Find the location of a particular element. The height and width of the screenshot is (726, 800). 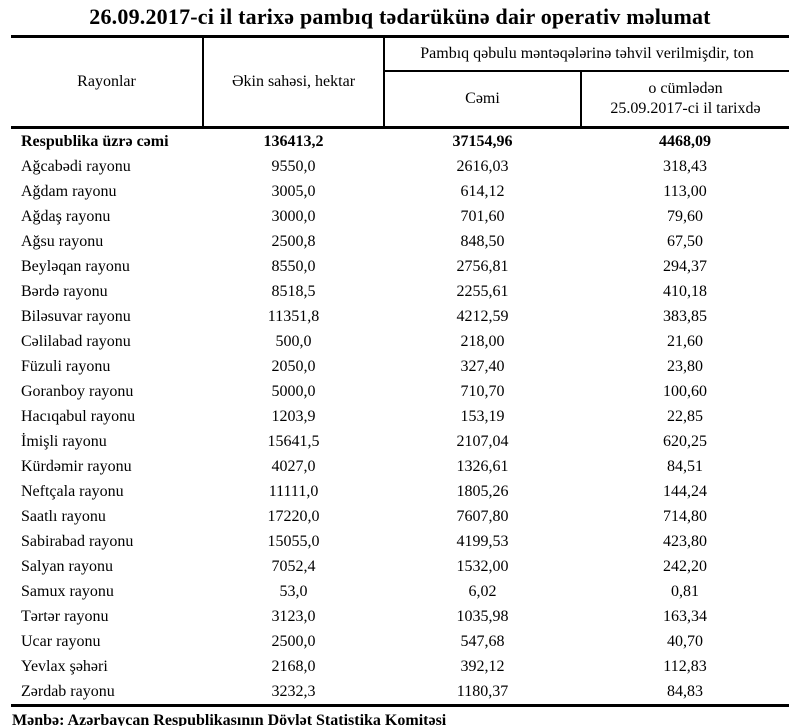

row-total: 218,00 is located at coordinates (482, 341).